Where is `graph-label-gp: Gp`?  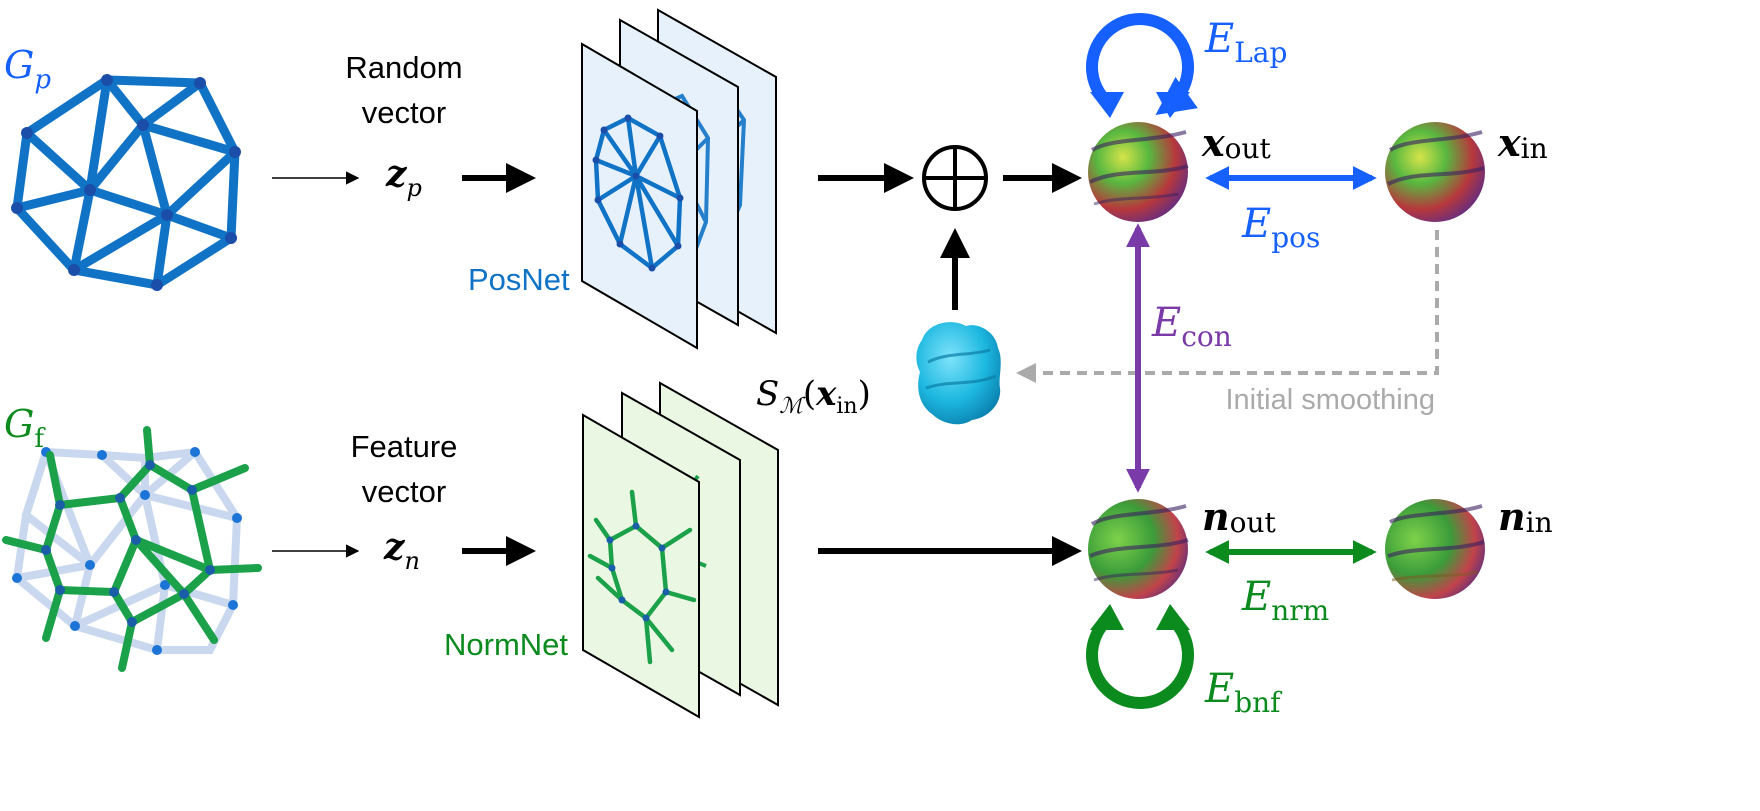 graph-label-gp: Gp is located at coordinates (27, 69).